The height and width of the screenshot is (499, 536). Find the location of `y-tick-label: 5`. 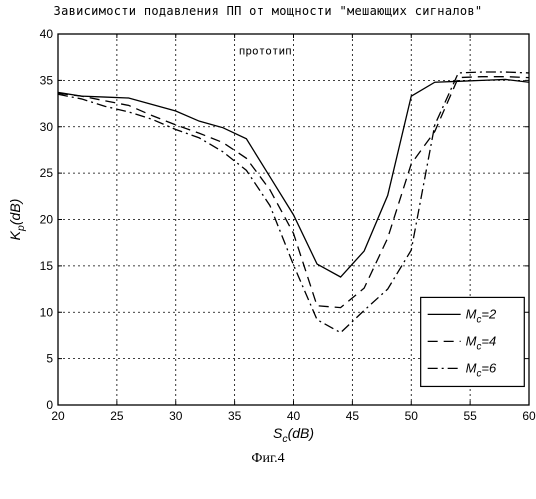

y-tick-label: 5 is located at coordinates (49, 359).